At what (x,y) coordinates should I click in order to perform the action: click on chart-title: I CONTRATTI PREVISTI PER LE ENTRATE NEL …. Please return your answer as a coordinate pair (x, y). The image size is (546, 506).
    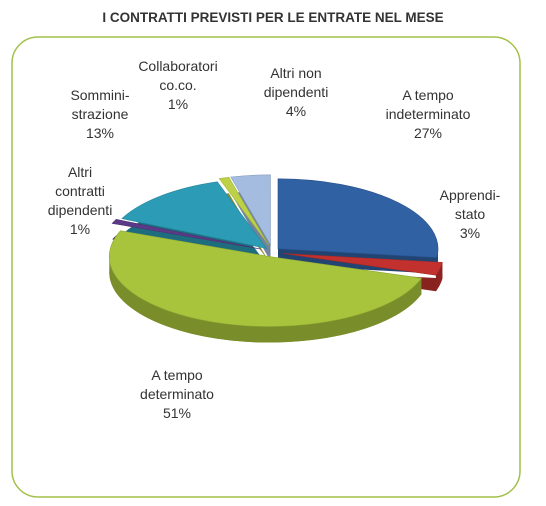
    Looking at the image, I should click on (273, 17).